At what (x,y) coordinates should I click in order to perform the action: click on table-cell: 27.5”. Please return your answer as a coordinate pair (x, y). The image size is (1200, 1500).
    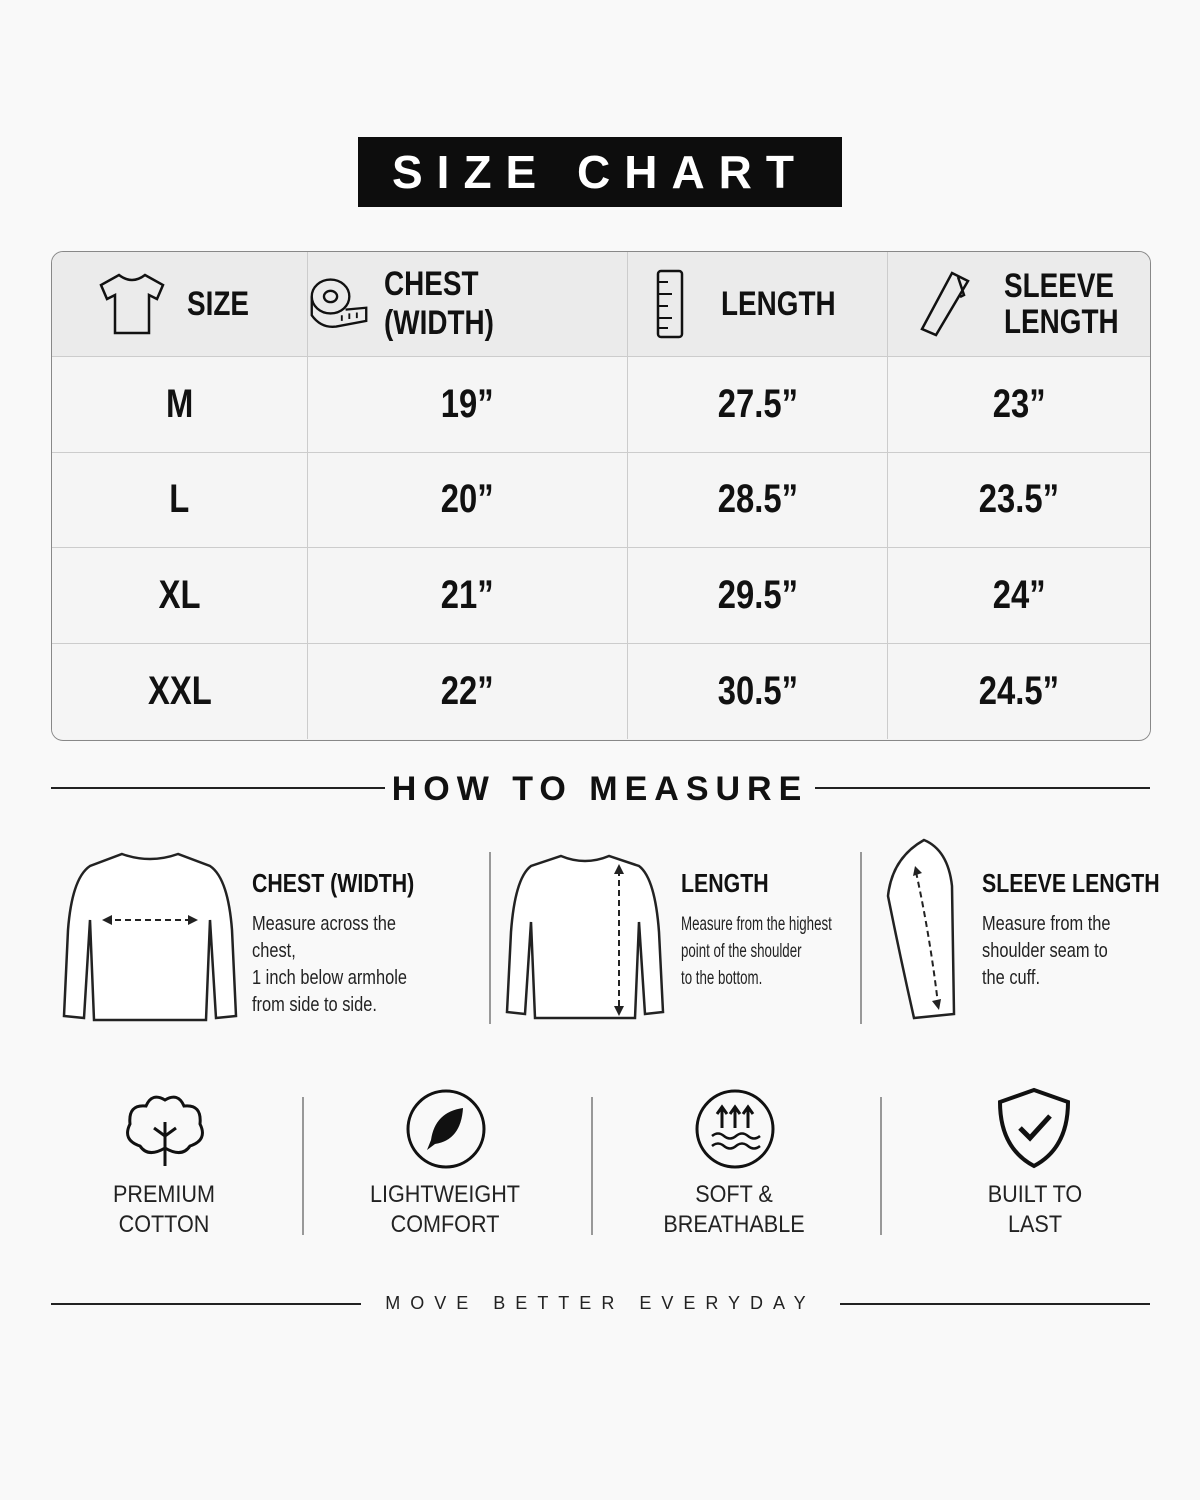
    Looking at the image, I should click on (758, 405).